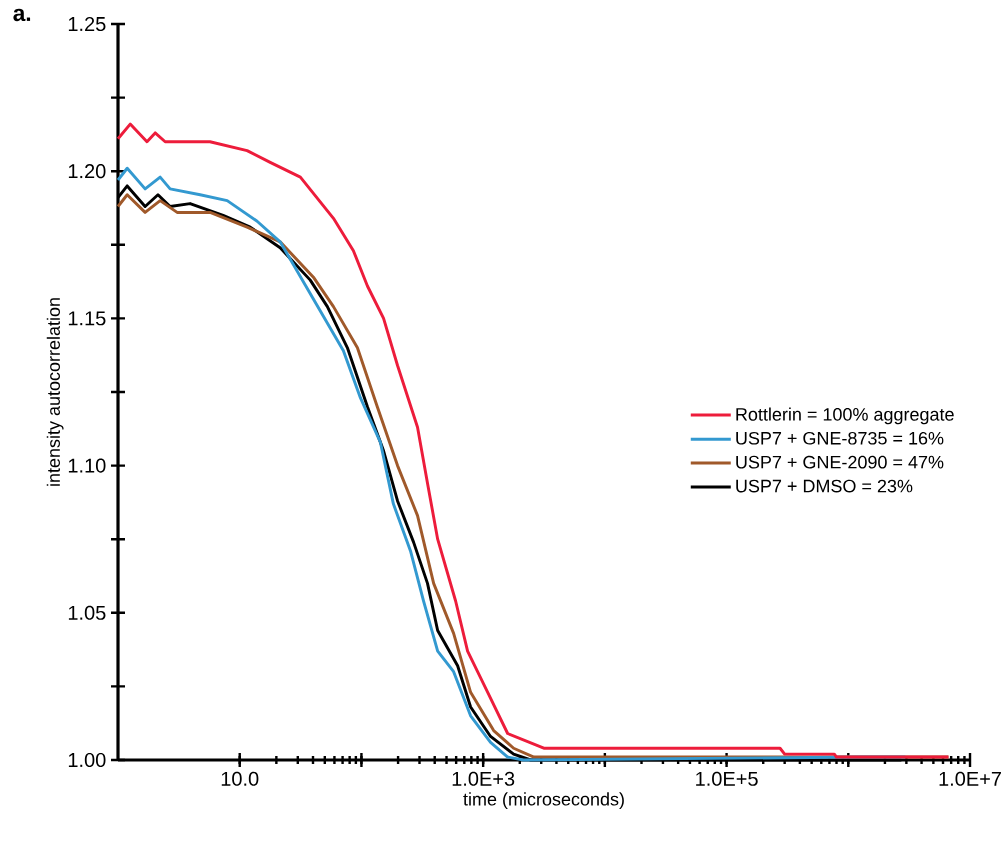 This screenshot has height=850, width=1005. I want to click on legend-label: USP7 + GNE-2090 = 47%, so click(840, 462).